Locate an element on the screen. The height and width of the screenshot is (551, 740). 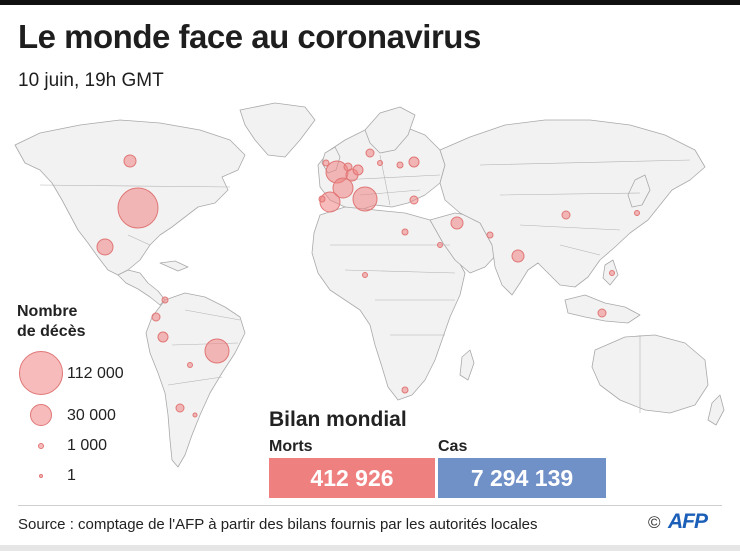
bubble-mexico is located at coordinates (105, 247).